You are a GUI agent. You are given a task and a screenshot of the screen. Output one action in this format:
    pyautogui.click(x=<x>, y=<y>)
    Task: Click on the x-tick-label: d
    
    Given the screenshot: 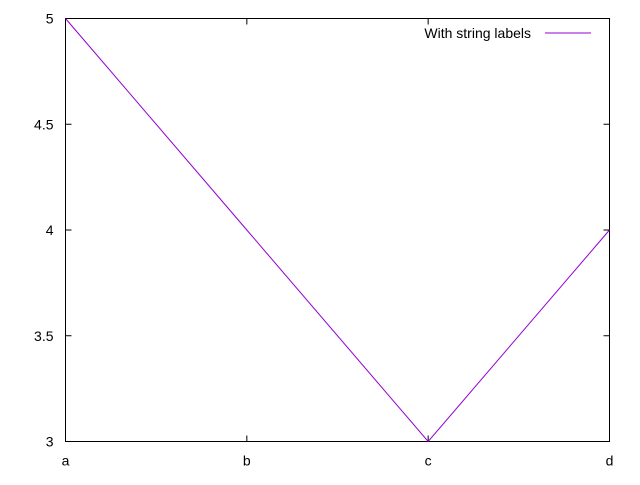 What is the action you would take?
    pyautogui.click(x=610, y=461)
    